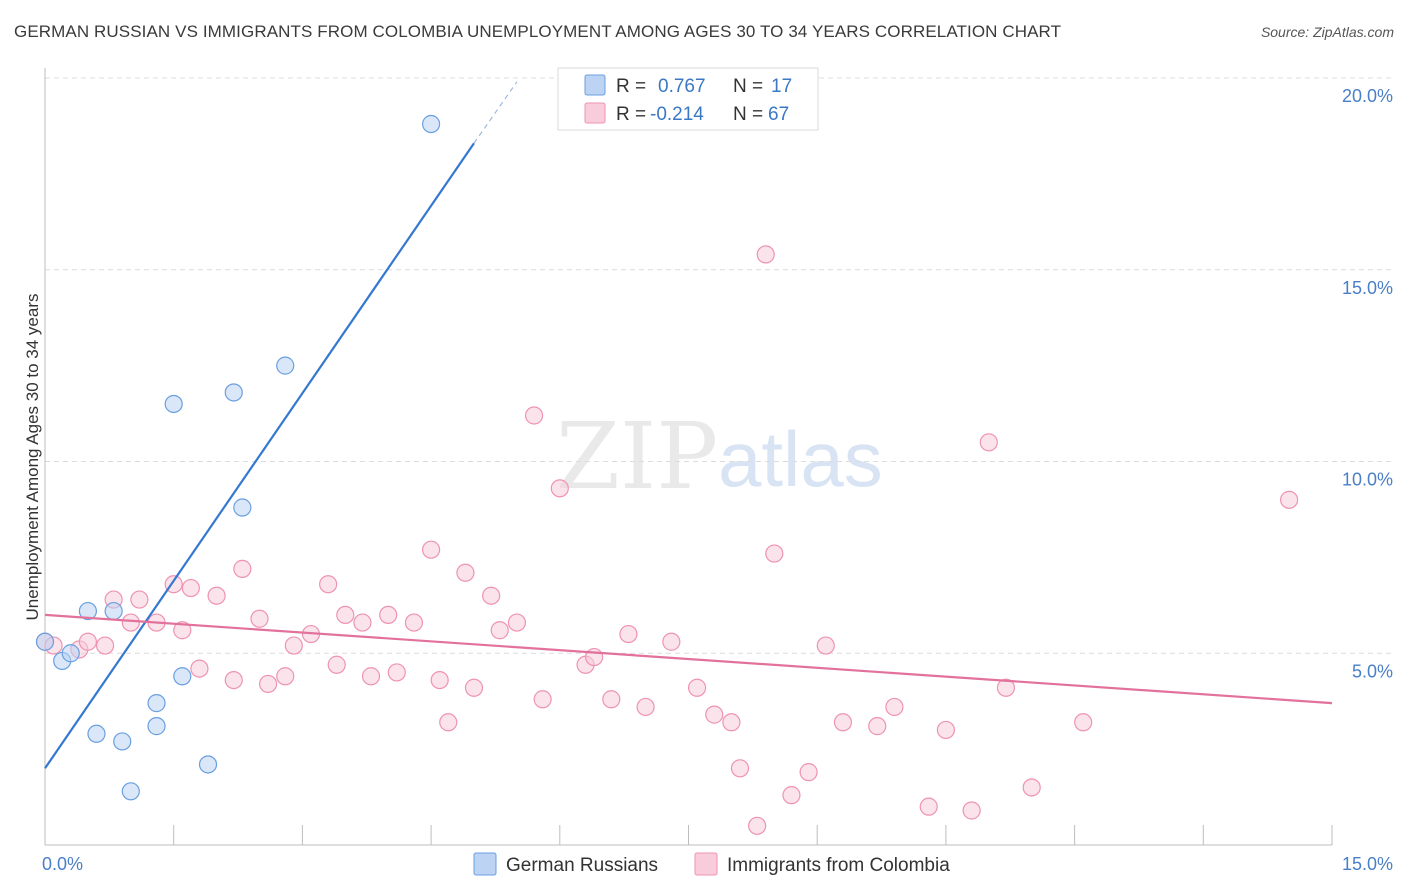 This screenshot has height=892, width=1406. What do you see at coordinates (631, 86) in the screenshot?
I see `legend-r-label: R =` at bounding box center [631, 86].